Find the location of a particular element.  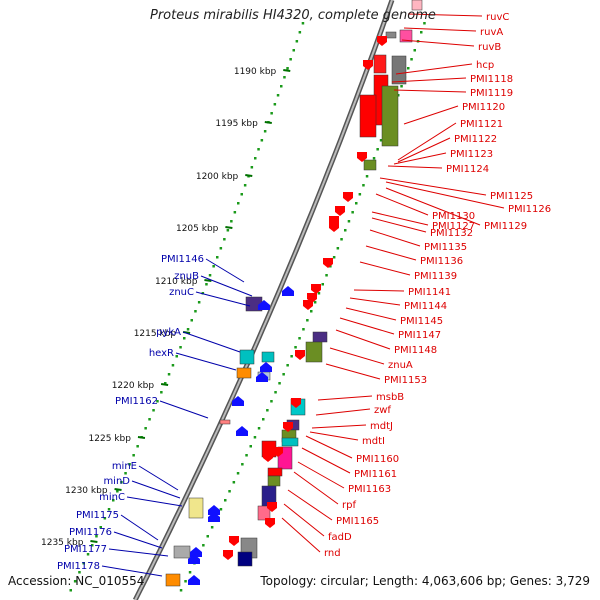

scale-tick-label: 1190 kbp is located at coordinates (255, 72).